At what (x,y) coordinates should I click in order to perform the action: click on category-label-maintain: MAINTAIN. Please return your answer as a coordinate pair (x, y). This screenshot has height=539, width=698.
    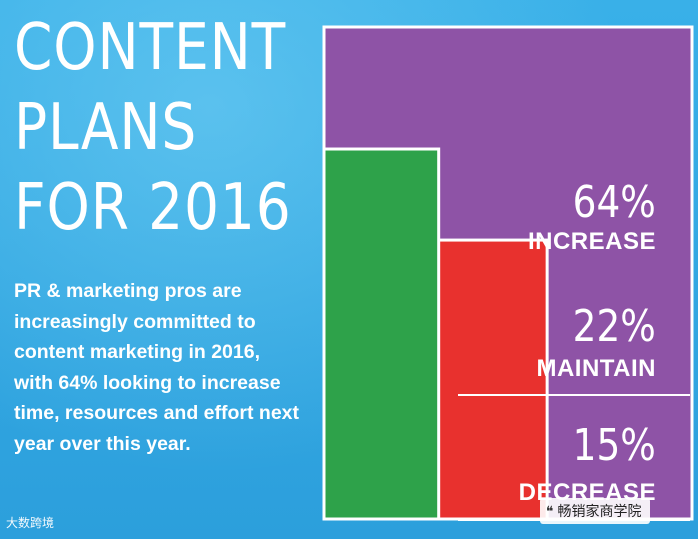
    Looking at the image, I should click on (596, 368).